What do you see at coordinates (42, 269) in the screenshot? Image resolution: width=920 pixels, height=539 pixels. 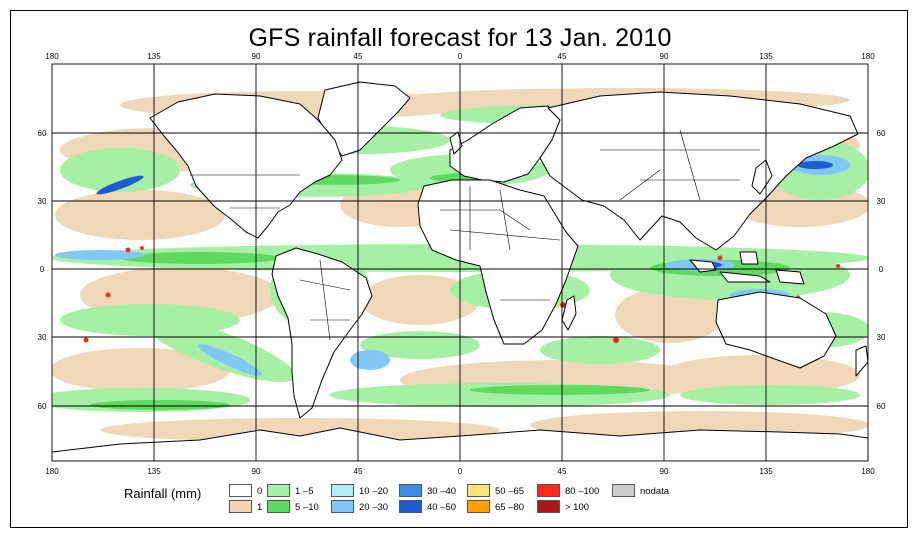 I see `lat-tick-left: 0` at bounding box center [42, 269].